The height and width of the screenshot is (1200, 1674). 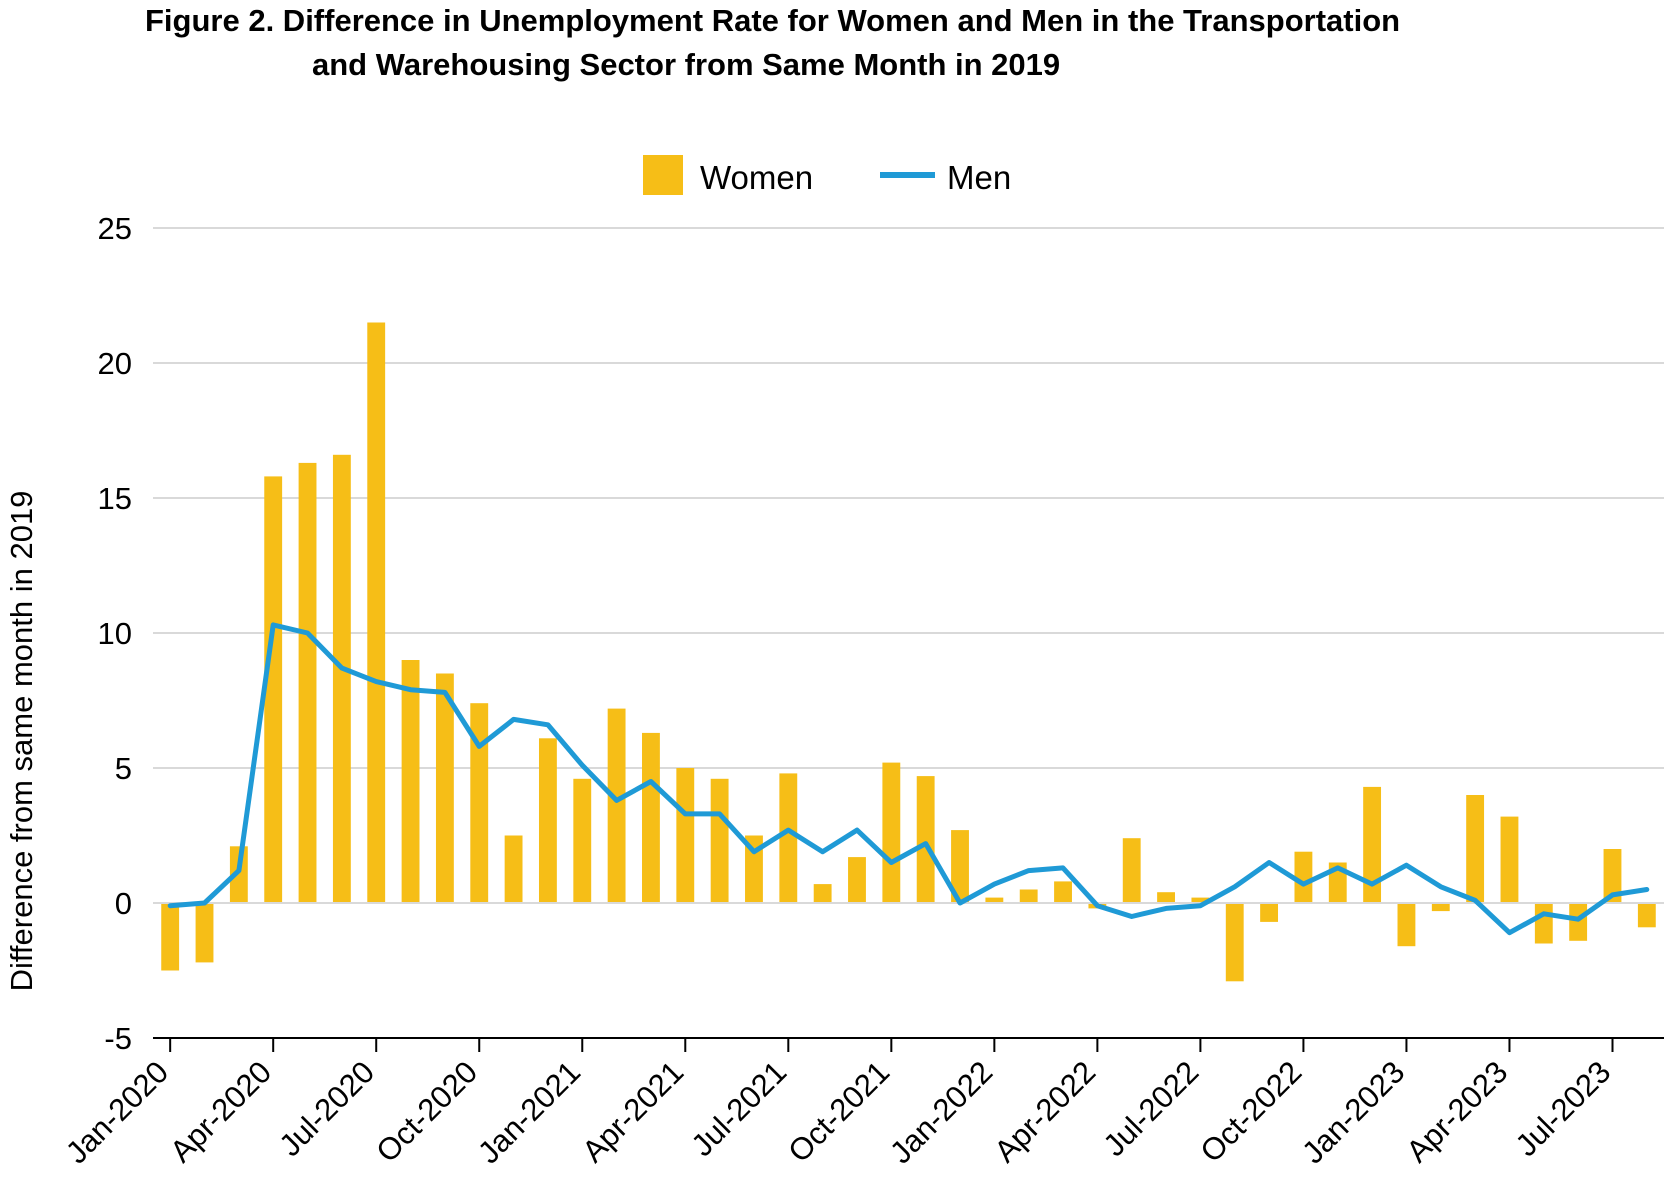 What do you see at coordinates (115, 498) in the screenshot?
I see `y-tick-label: 15` at bounding box center [115, 498].